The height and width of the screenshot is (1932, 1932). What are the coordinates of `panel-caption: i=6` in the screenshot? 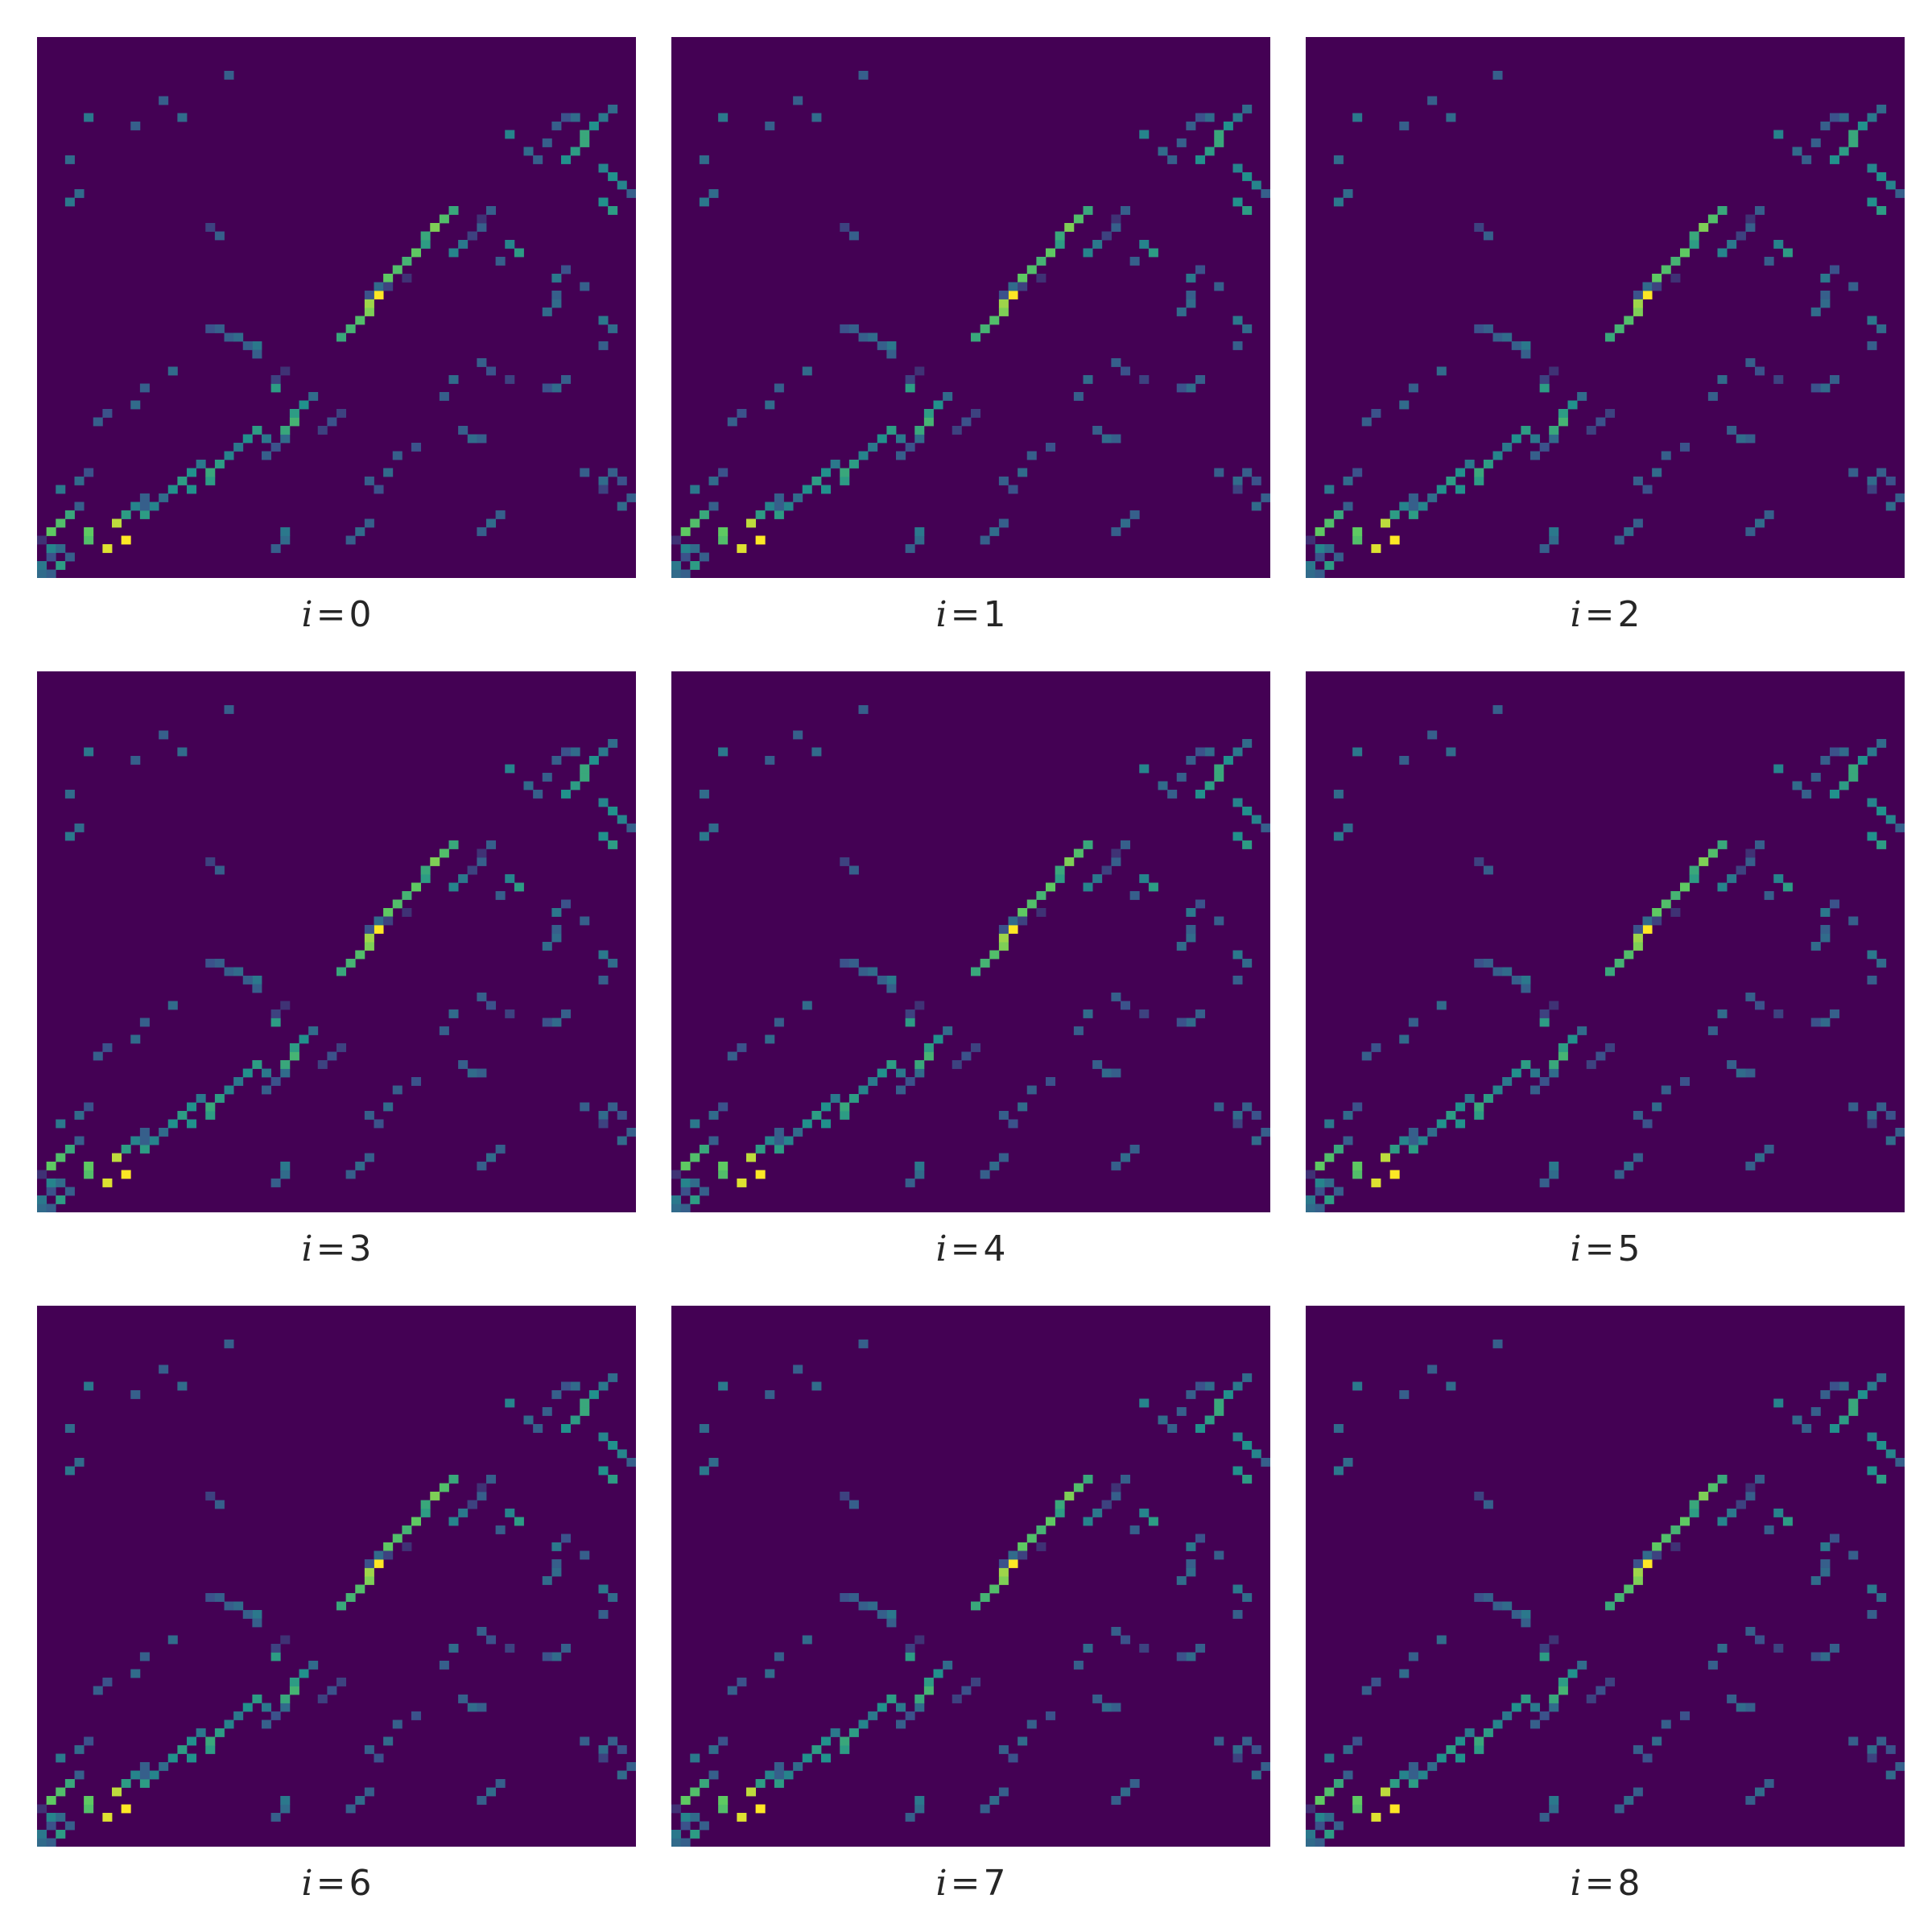 It's located at (336, 1883).